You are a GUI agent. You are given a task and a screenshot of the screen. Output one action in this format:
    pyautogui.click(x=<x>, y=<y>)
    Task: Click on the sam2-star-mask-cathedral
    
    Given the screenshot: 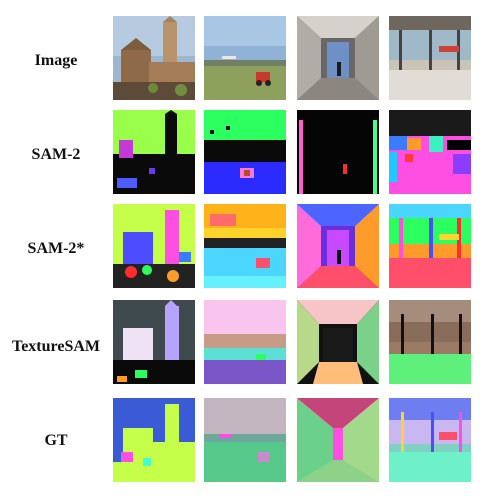 What is the action you would take?
    pyautogui.click(x=154, y=246)
    